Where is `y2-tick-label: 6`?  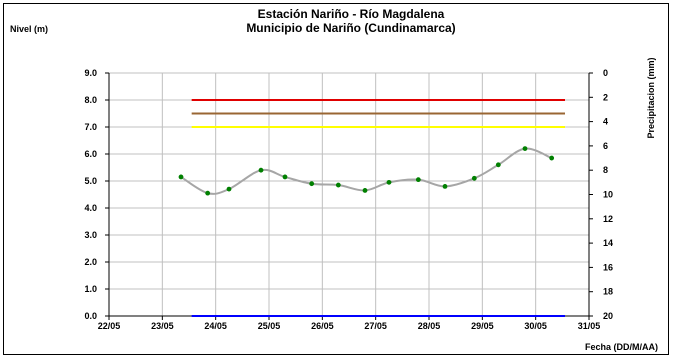 y2-tick-label: 6 is located at coordinates (605, 146).